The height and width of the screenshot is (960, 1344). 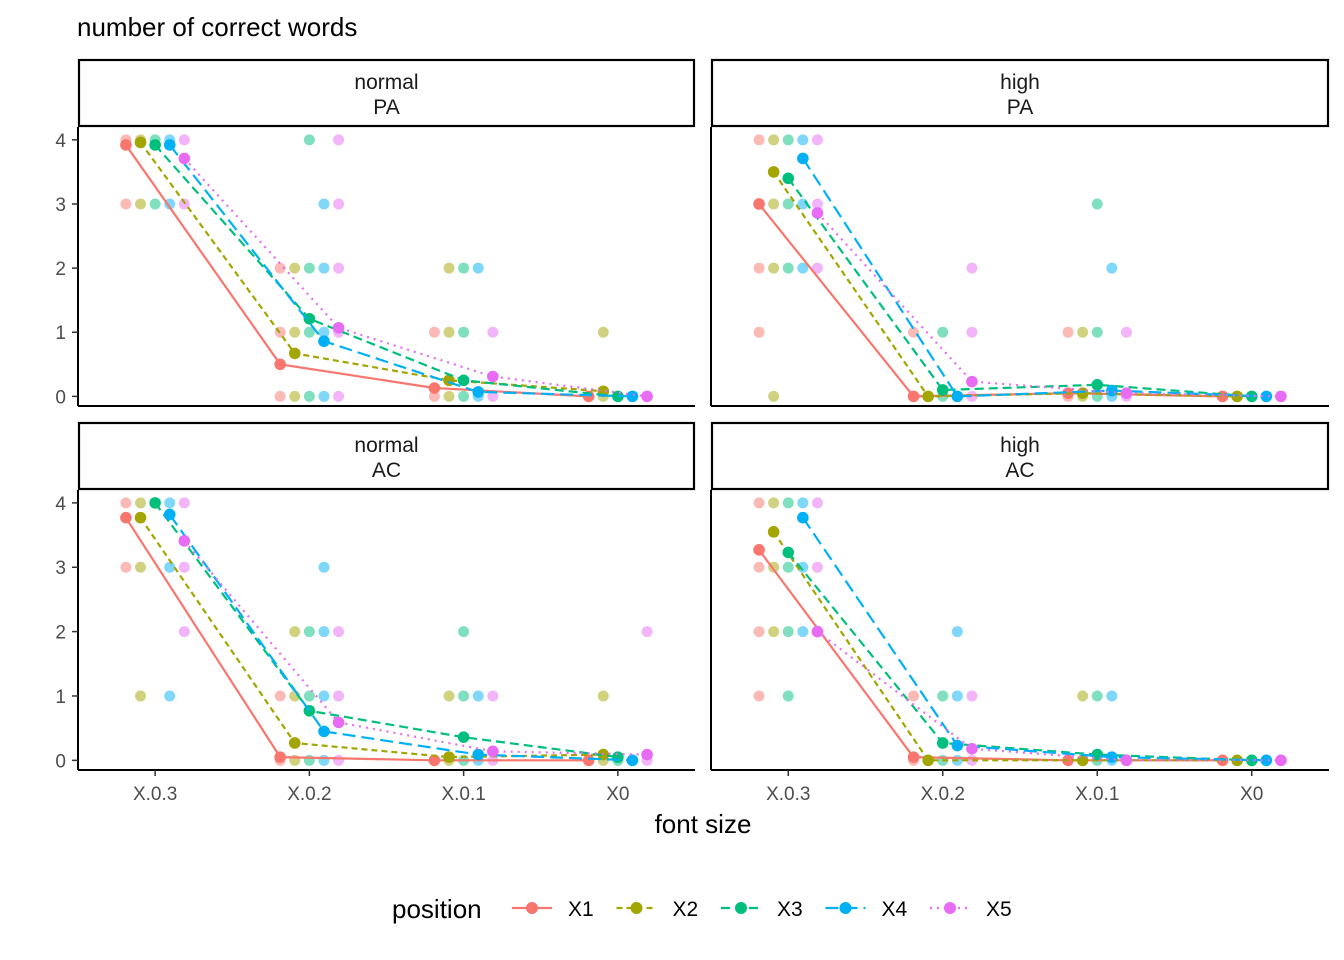 I want to click on mean-line-x4, so click(x=1034, y=277).